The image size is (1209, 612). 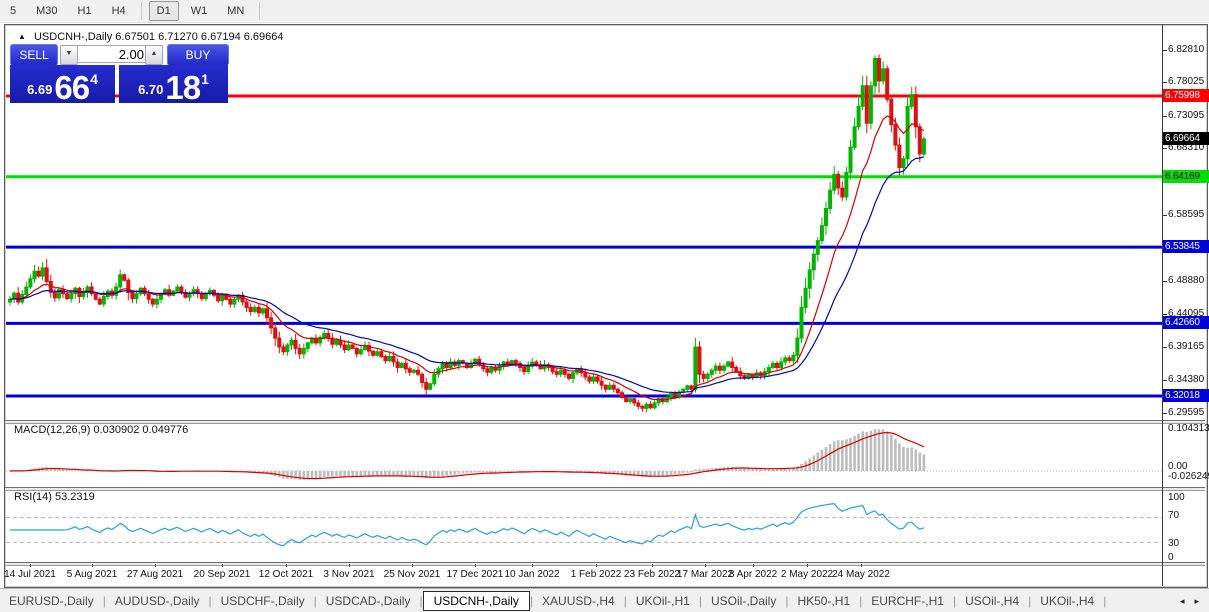 What do you see at coordinates (30, 574) in the screenshot?
I see `date-tick-label: 14 Jul 2021` at bounding box center [30, 574].